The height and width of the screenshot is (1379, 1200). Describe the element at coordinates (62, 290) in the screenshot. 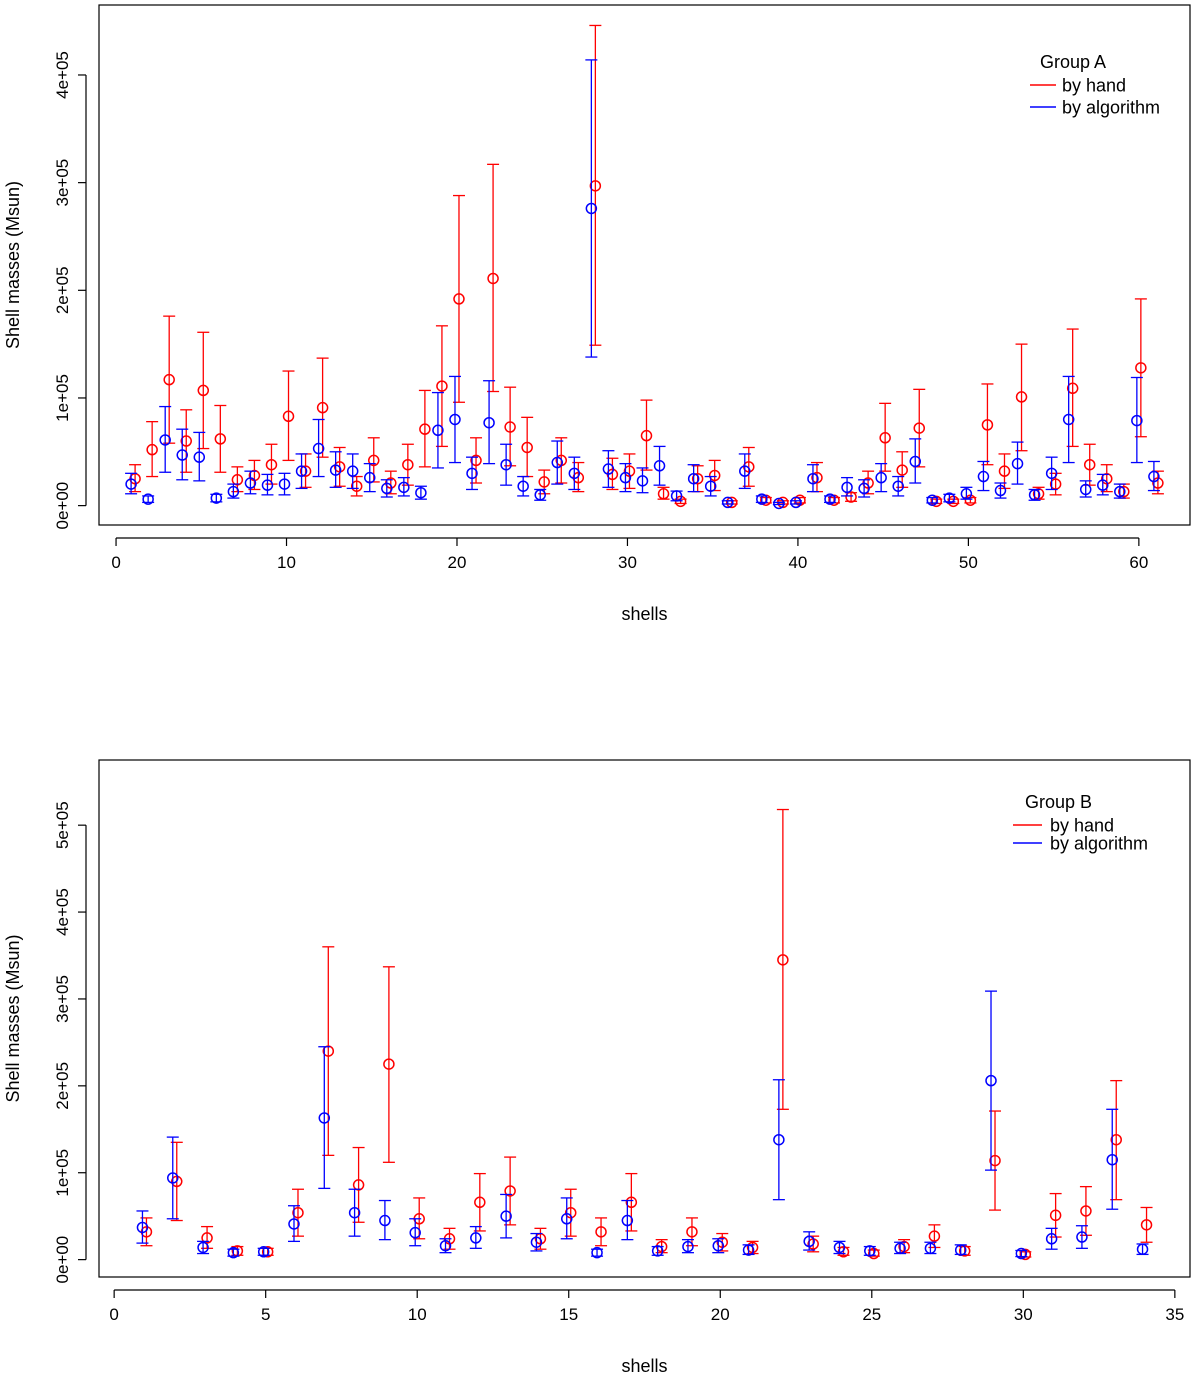

I see `y-tick-label: 2e+05` at that location.